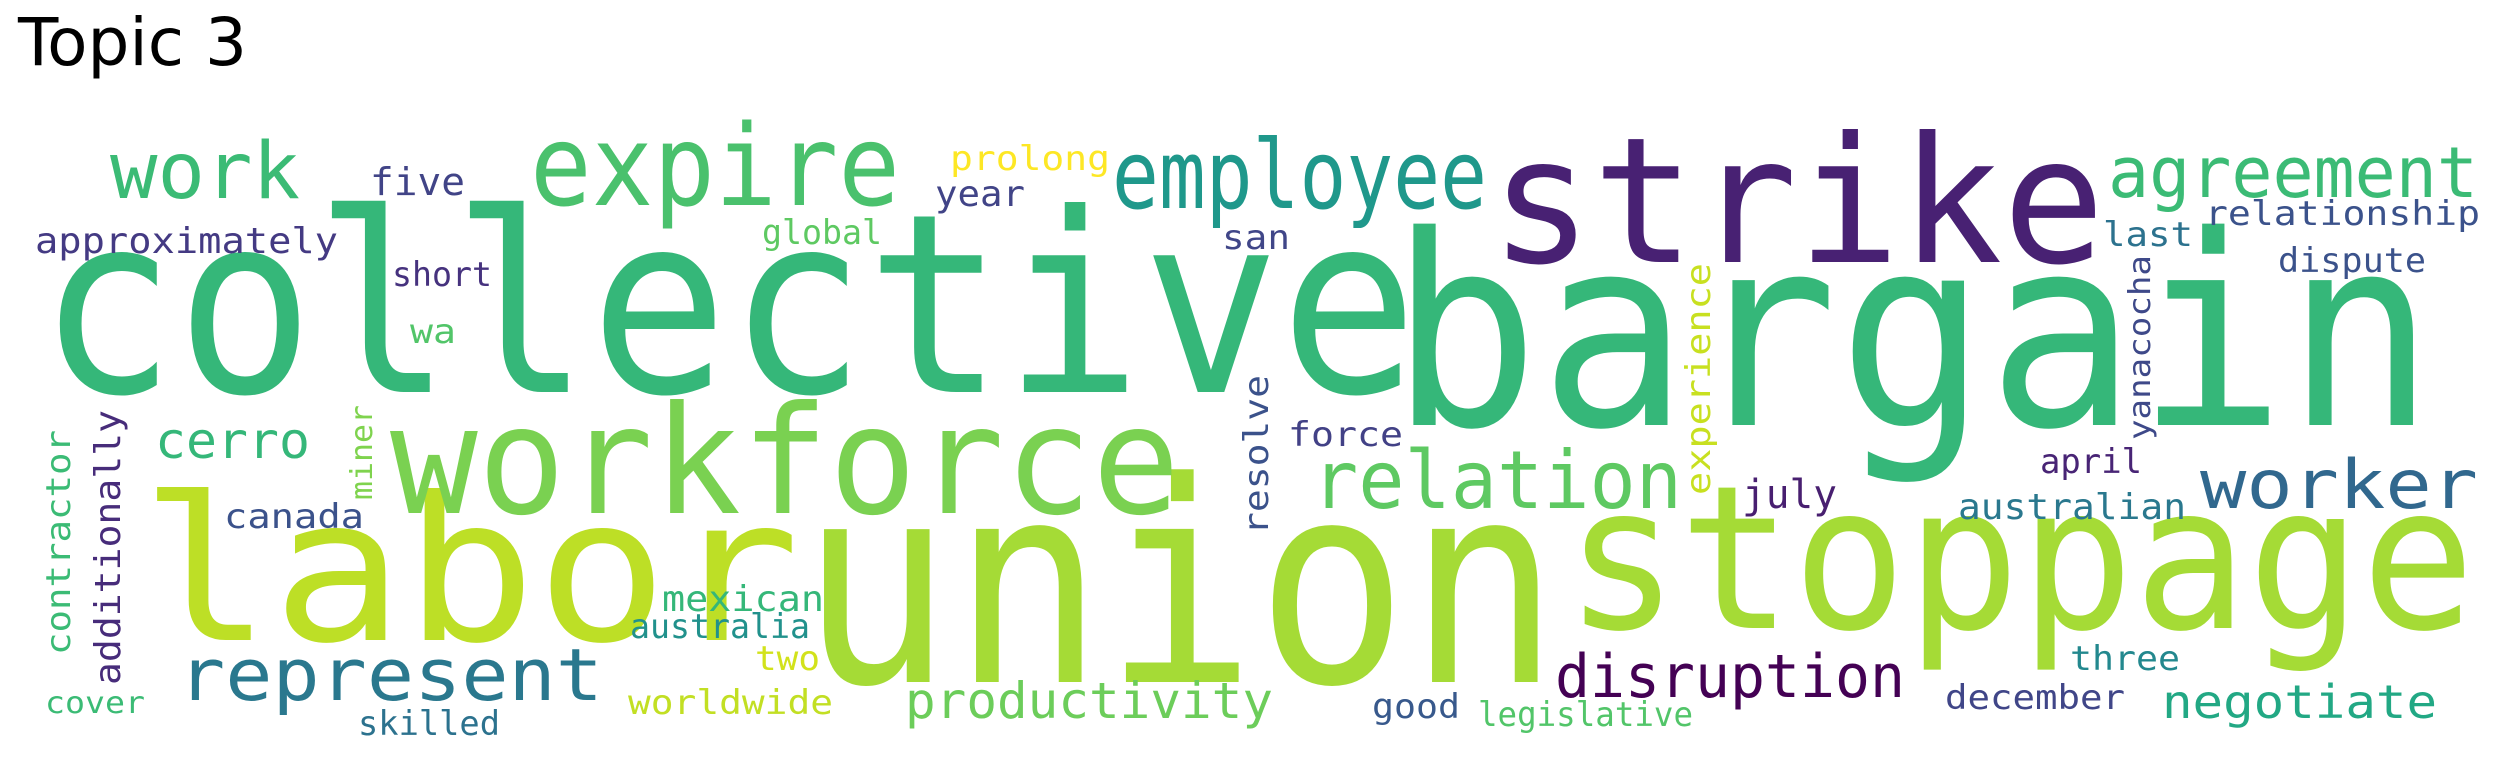  I want to click on word-year: year, so click(980, 194).